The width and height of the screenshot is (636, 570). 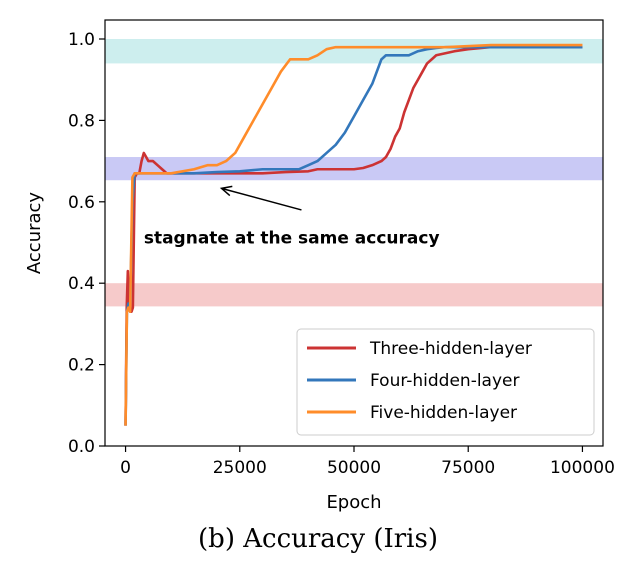 I want to click on annotation-arrow, so click(x=261, y=199).